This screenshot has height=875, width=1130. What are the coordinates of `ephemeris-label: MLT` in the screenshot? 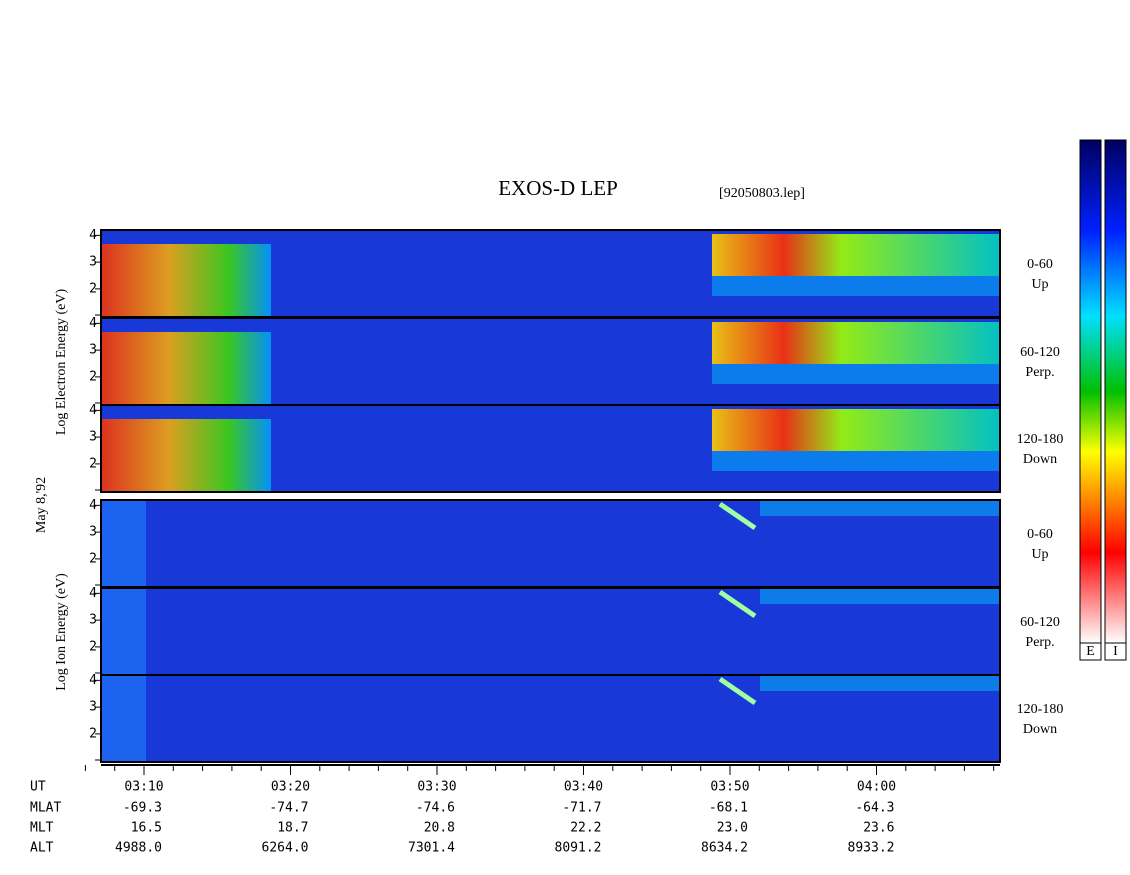 It's located at (42, 828).